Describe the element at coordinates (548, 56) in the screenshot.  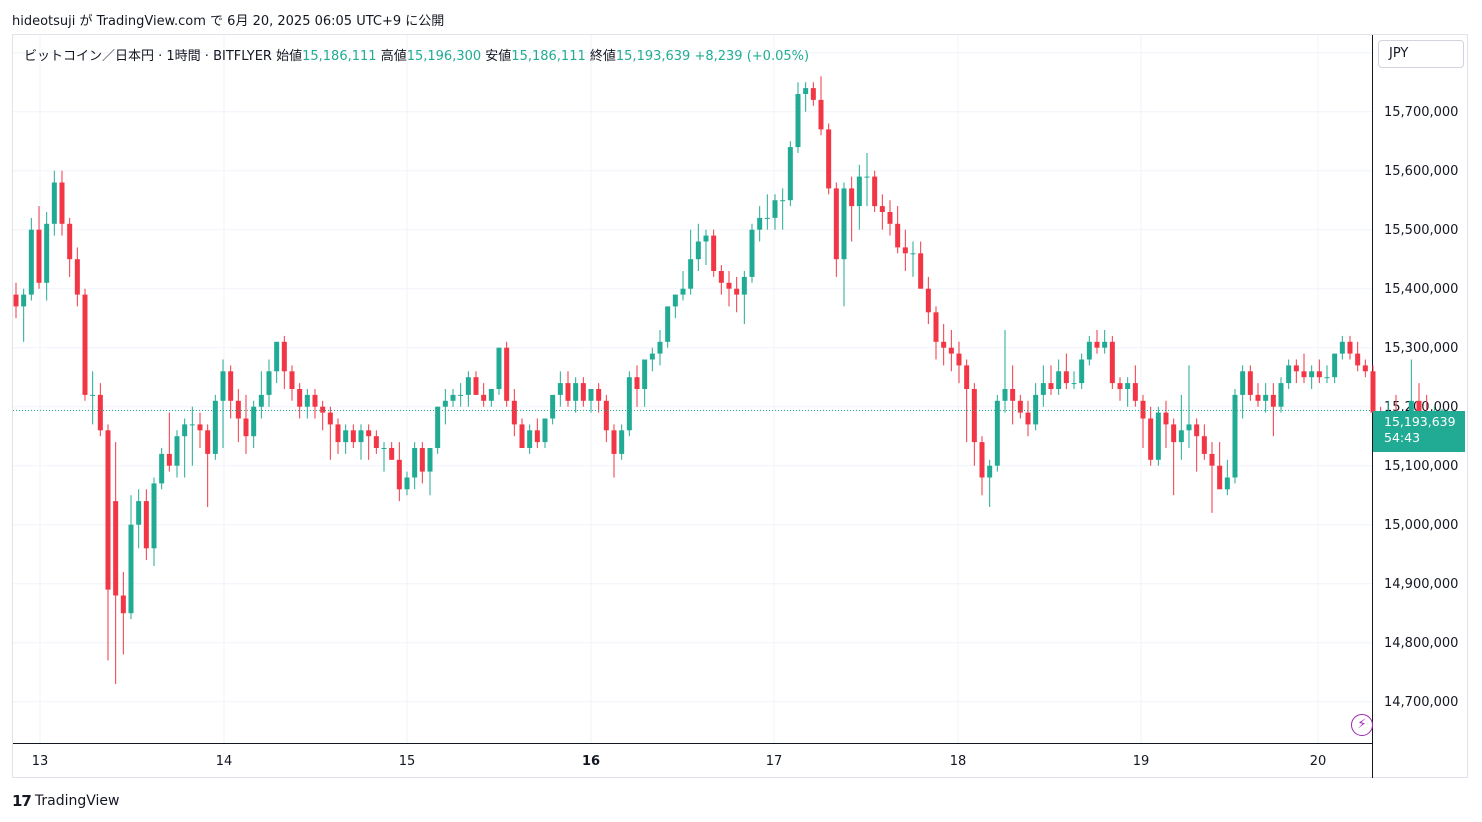
I see `legend-low: 15,186,111` at that location.